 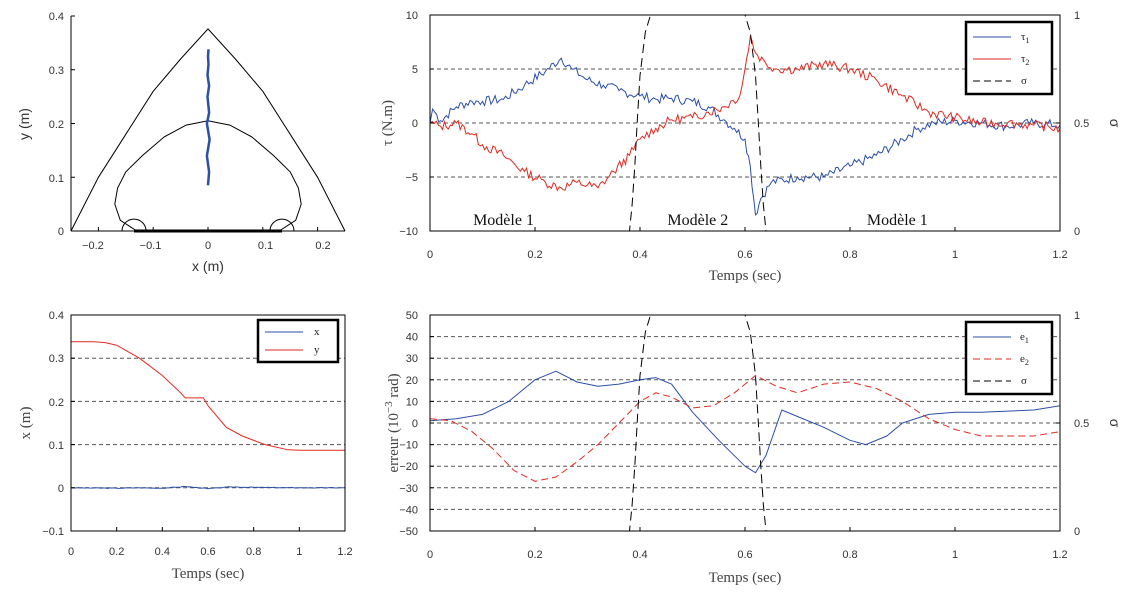 I want to click on x-line, so click(x=207, y=487).